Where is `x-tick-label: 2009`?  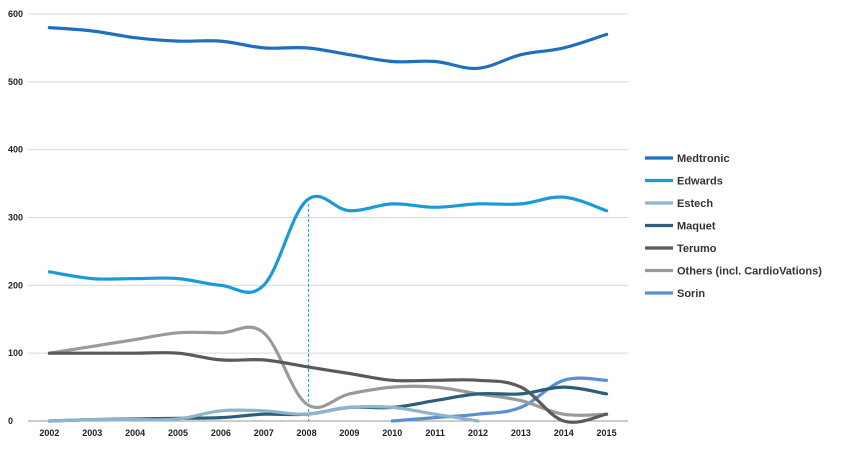 x-tick-label: 2009 is located at coordinates (349, 433).